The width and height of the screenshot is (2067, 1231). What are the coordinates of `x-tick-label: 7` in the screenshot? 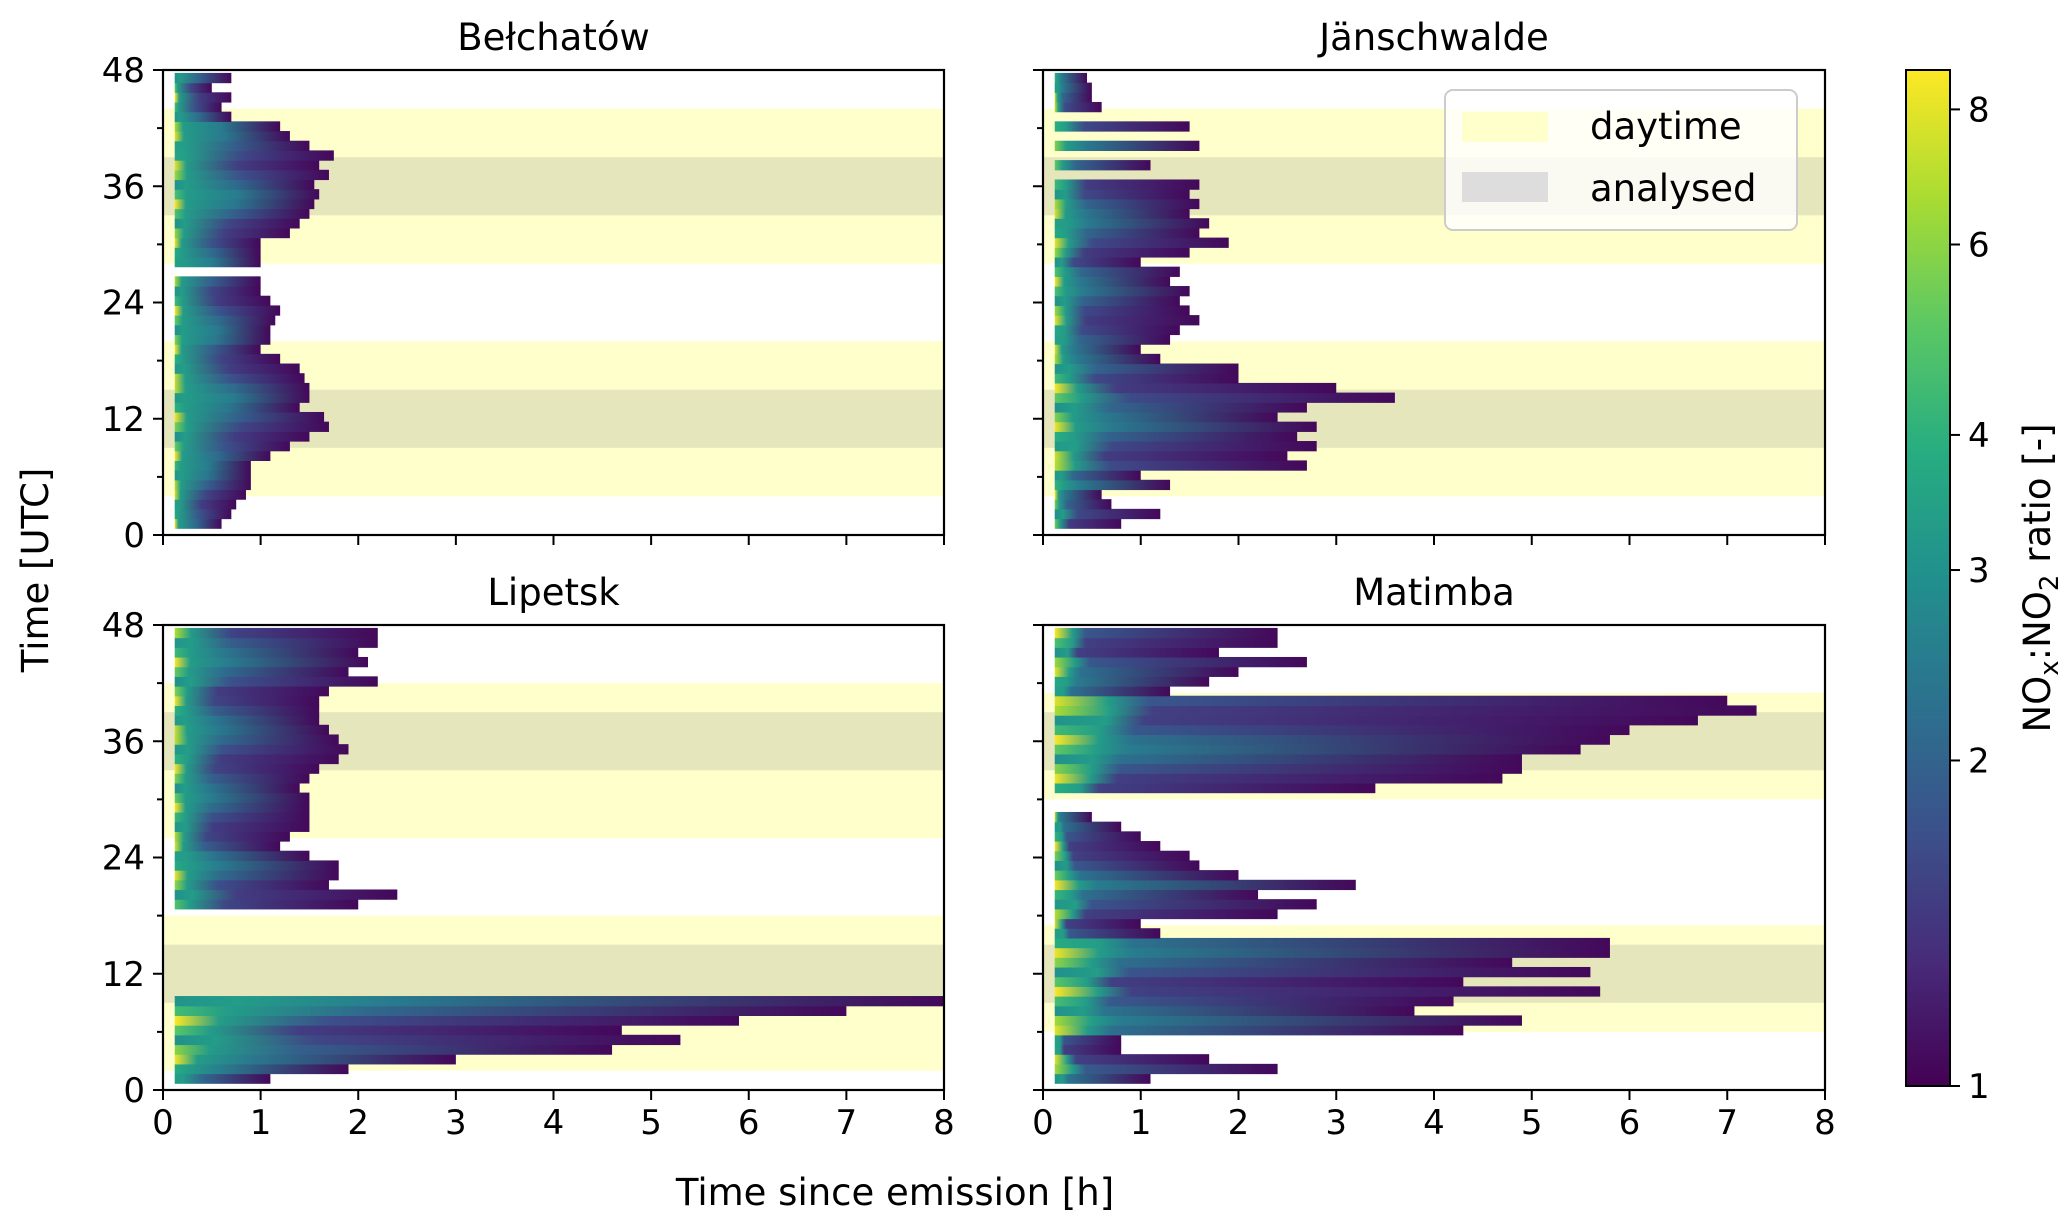 It's located at (1727, 1123).